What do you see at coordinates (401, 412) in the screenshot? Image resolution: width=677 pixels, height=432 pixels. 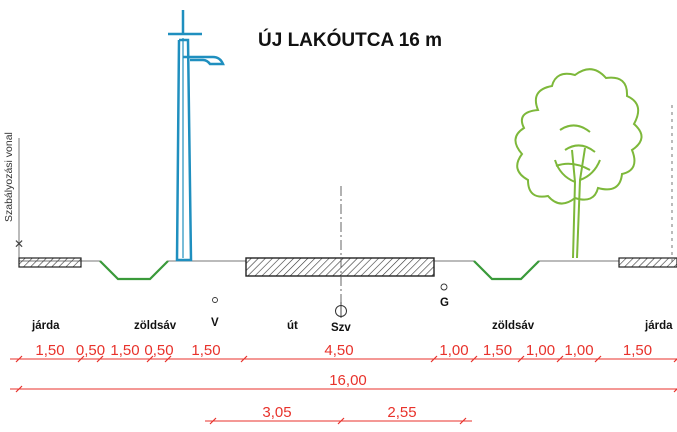 I see `dimension-value: 2,55` at bounding box center [401, 412].